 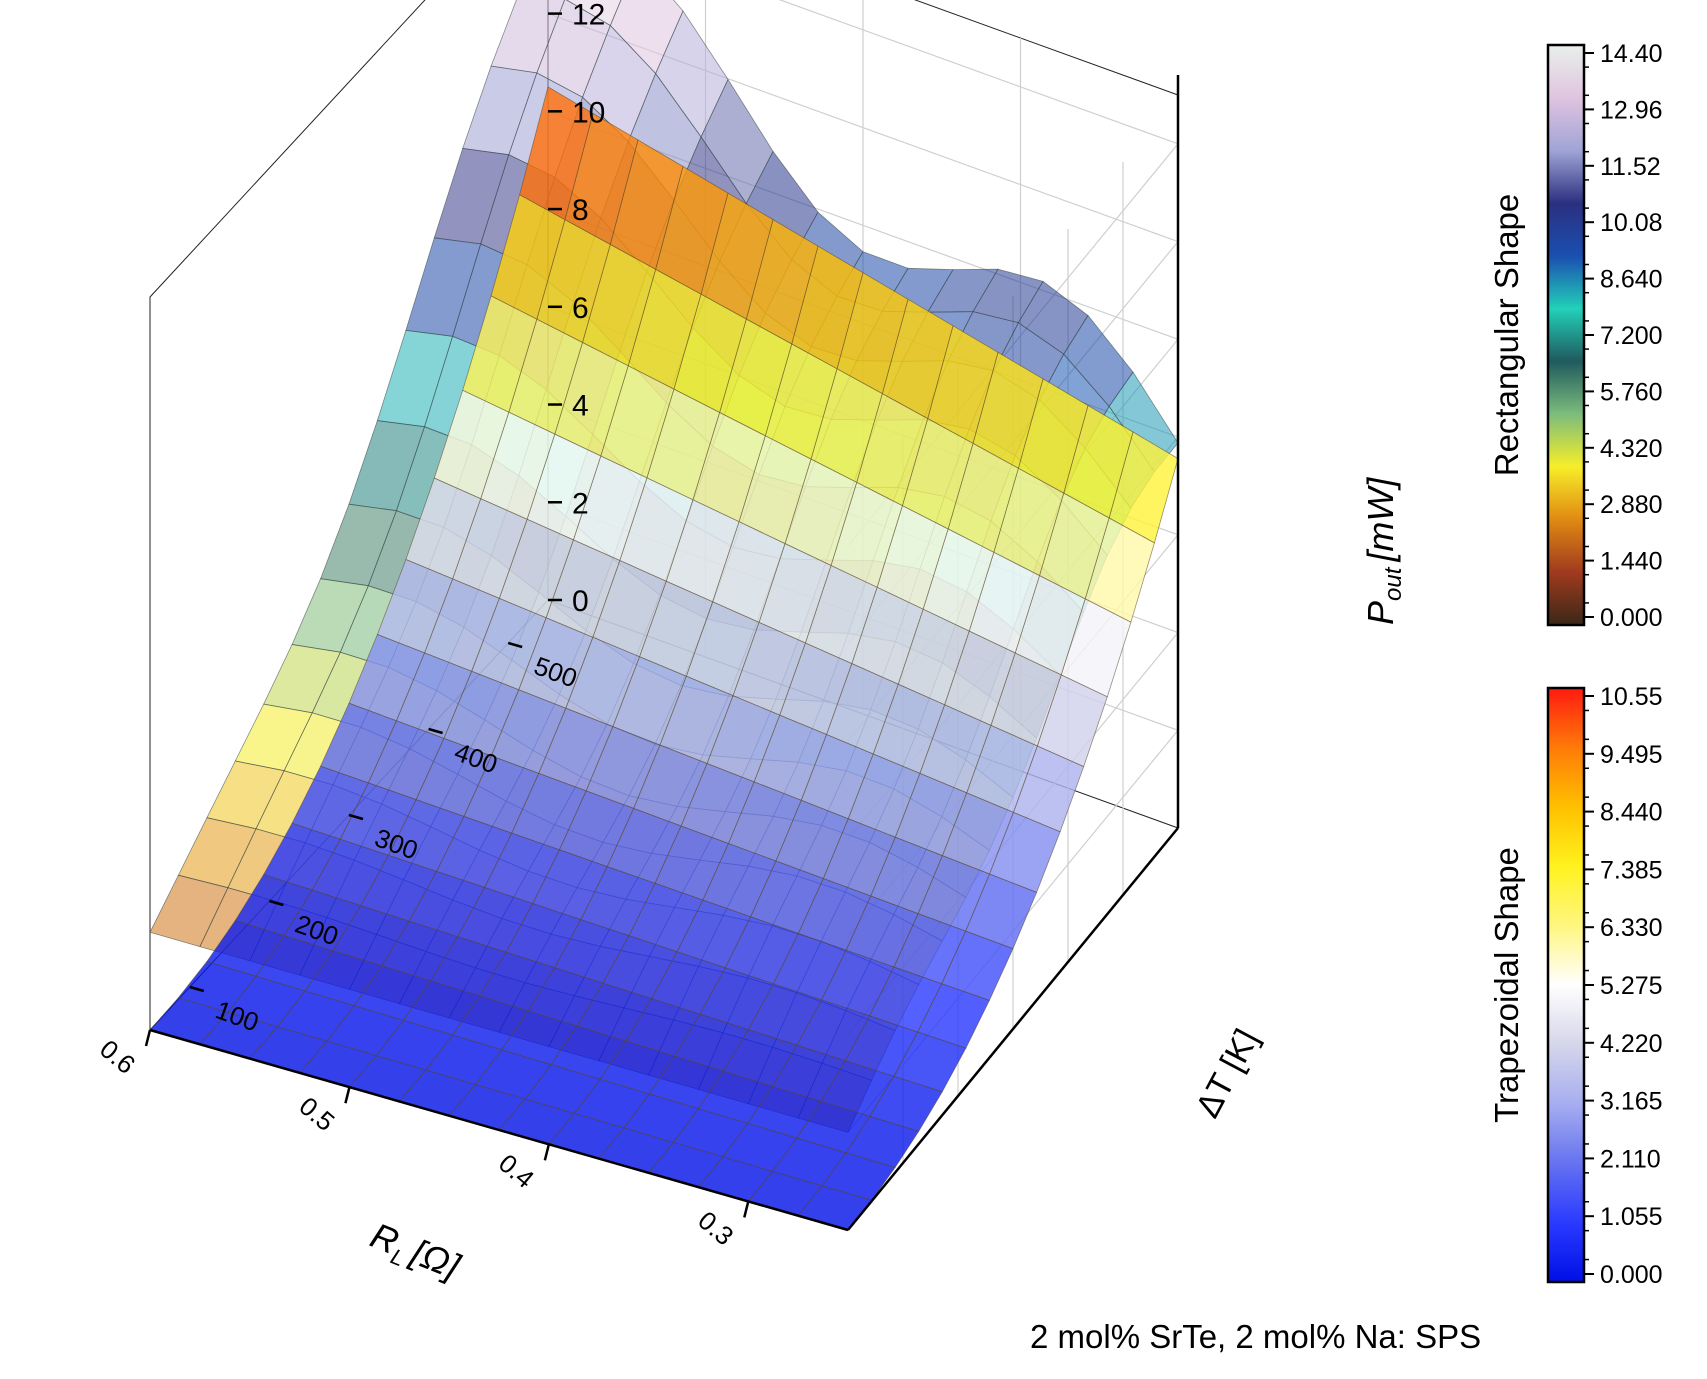 I want to click on colorbar-title: Trapezoidal Shape, so click(x=1506, y=985).